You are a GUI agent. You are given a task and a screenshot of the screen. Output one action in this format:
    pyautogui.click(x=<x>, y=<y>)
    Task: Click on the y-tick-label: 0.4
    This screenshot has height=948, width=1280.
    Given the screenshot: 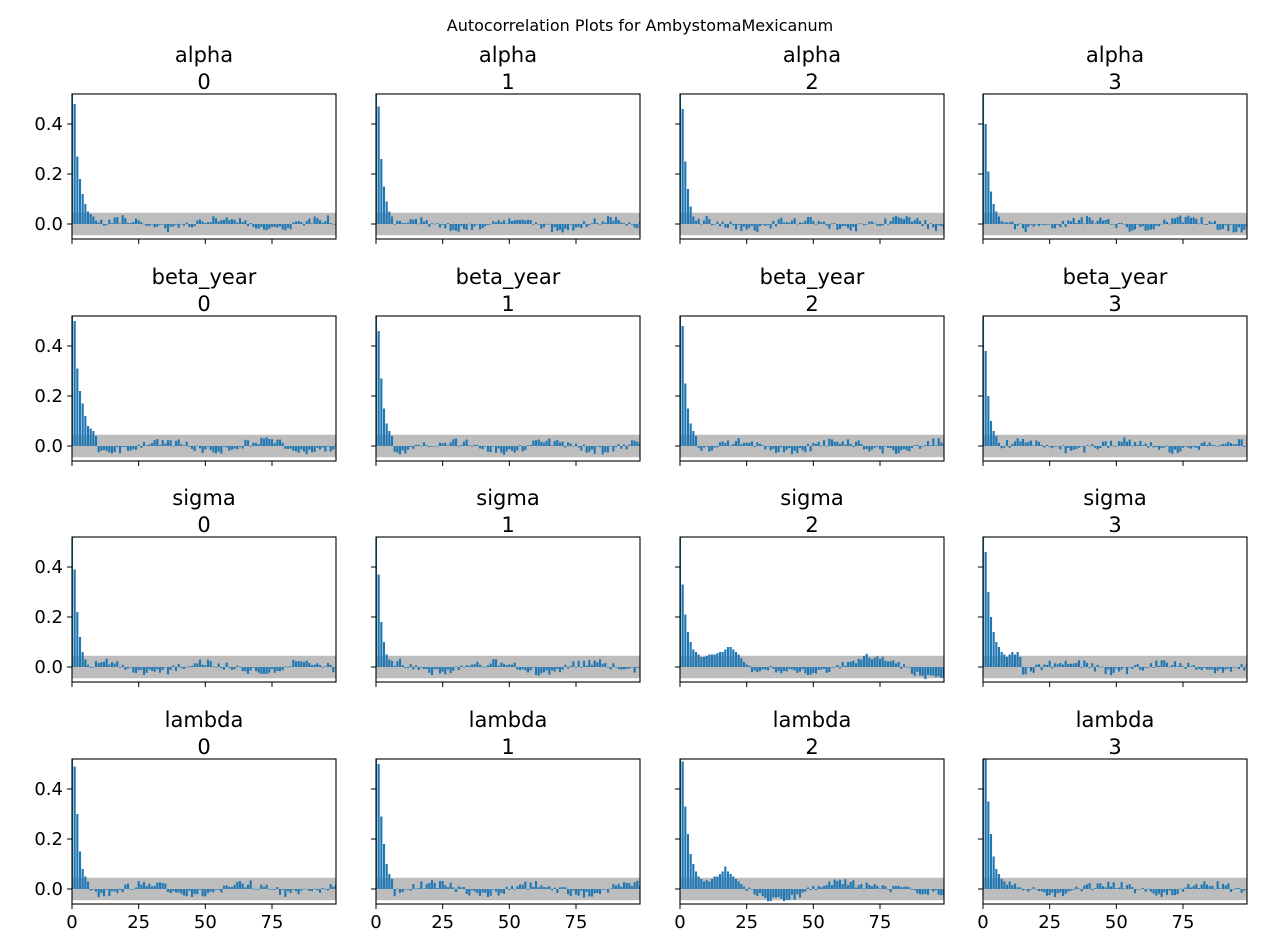 What is the action you would take?
    pyautogui.click(x=48, y=124)
    